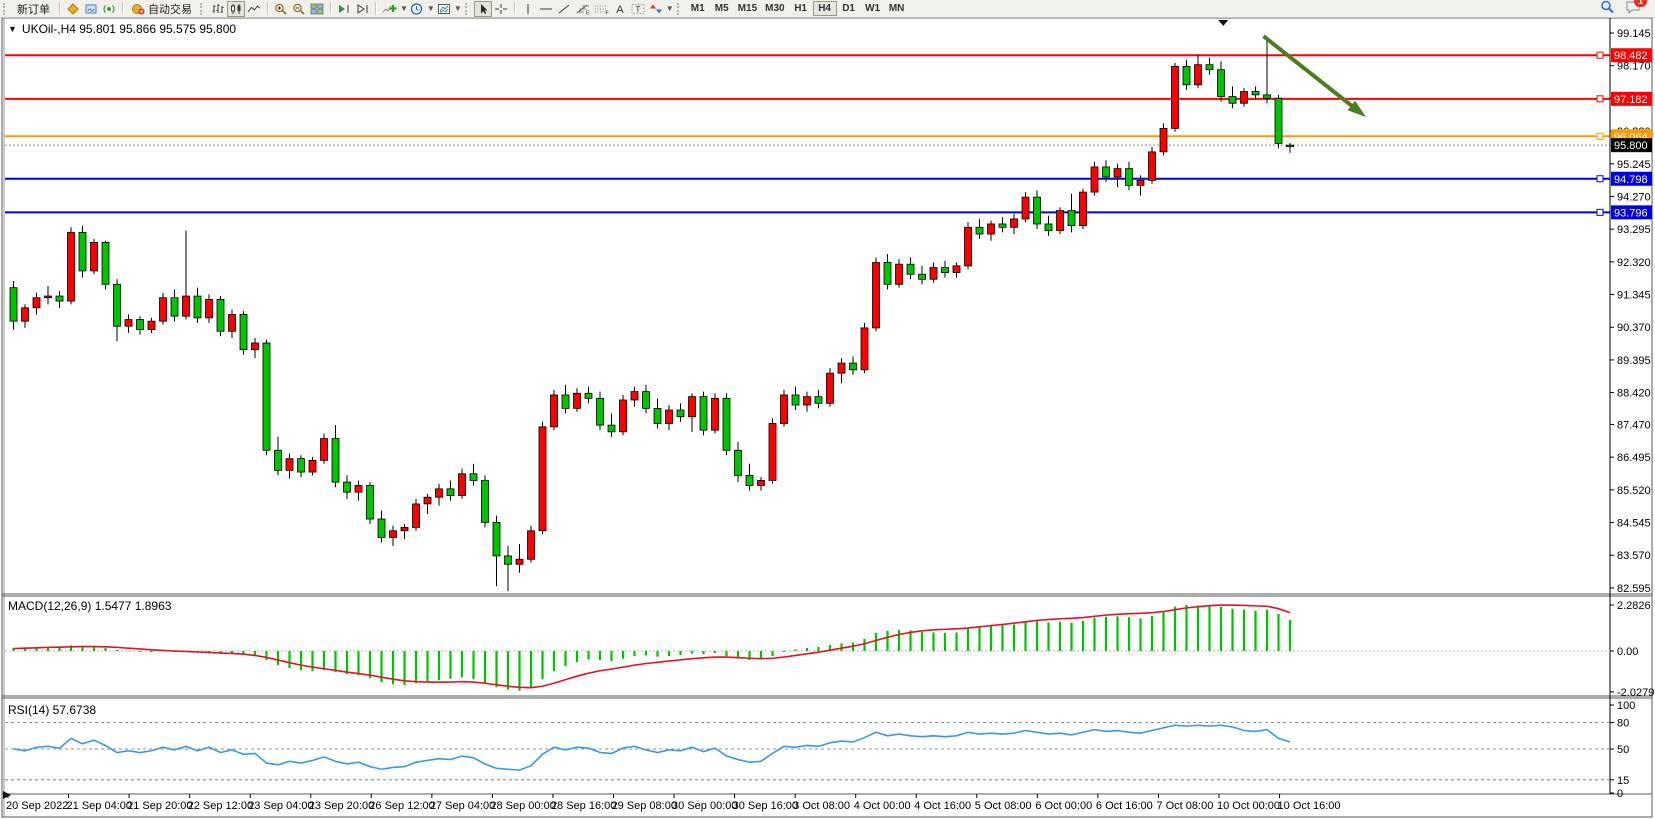  I want to click on svg-text: 23 Sep 20:00, so click(341, 806).